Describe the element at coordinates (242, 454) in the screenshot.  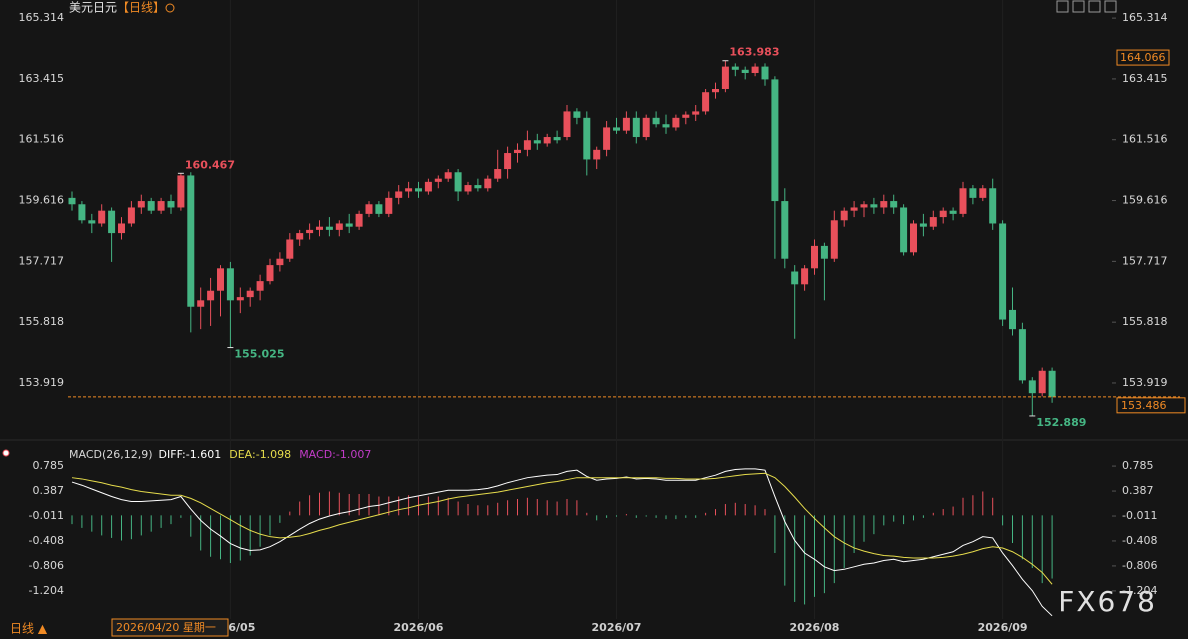
I see `macd-legend-name: DEA:` at that location.